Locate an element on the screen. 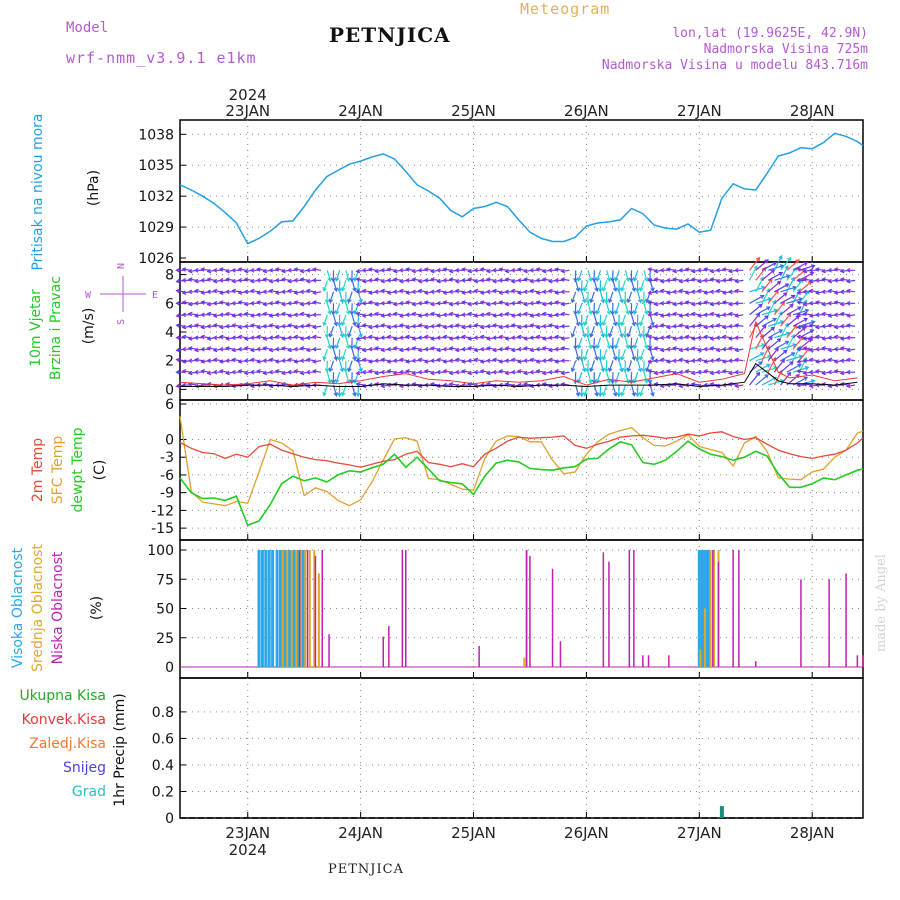 Image resolution: width=900 pixels, height=900 pixels. ytick-label-temperature-2: -3 is located at coordinates (167, 458).